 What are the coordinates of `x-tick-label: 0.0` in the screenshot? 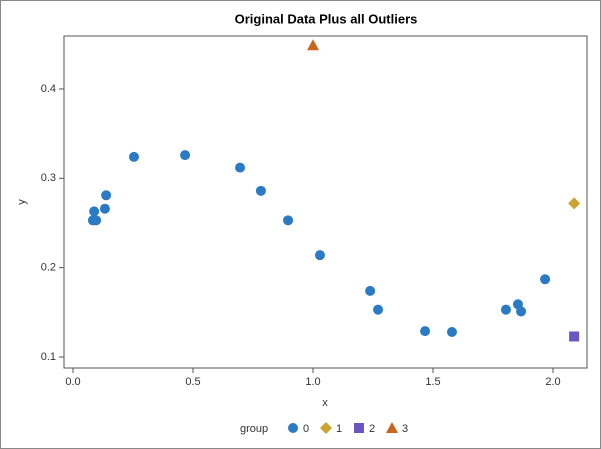 It's located at (72, 382).